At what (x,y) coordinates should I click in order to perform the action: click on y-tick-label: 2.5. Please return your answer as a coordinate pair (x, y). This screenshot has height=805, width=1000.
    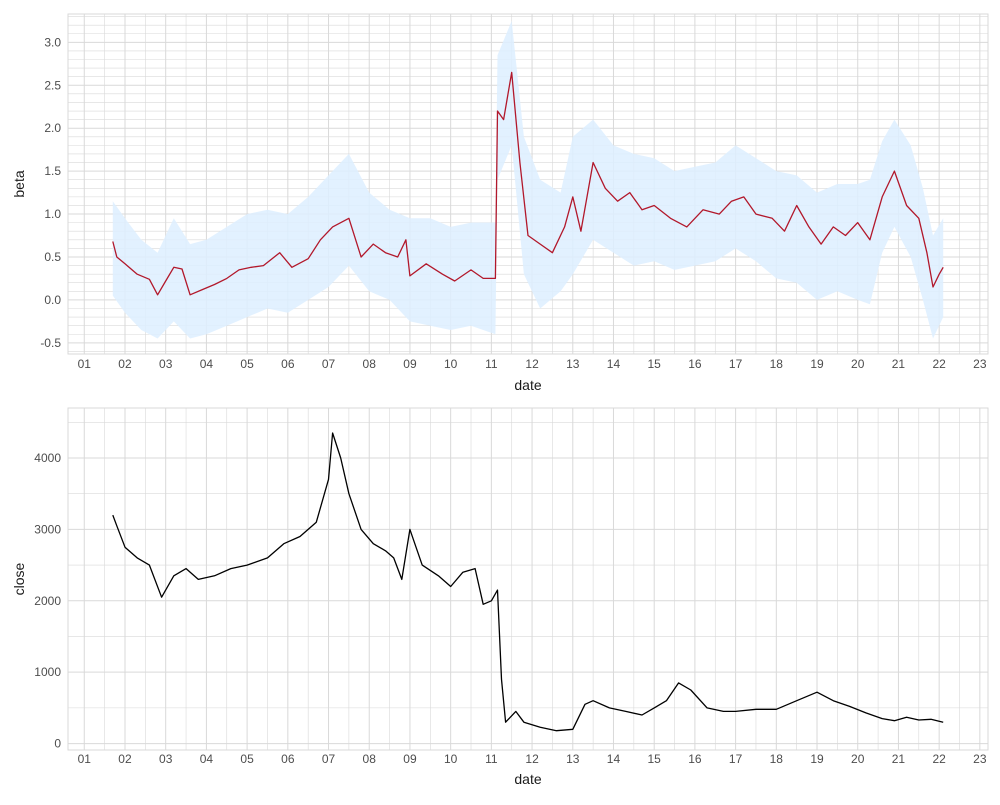
    Looking at the image, I should click on (52, 85).